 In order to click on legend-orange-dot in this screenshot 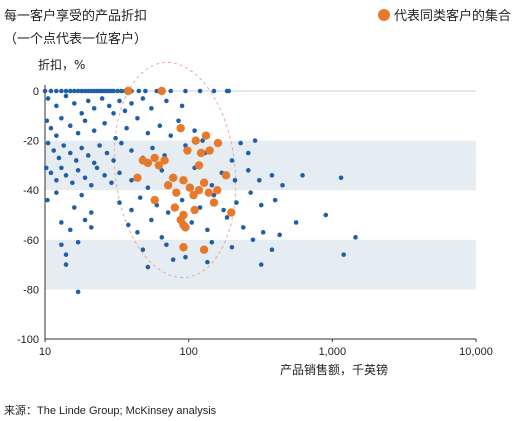, I will do `click(384, 14)`.